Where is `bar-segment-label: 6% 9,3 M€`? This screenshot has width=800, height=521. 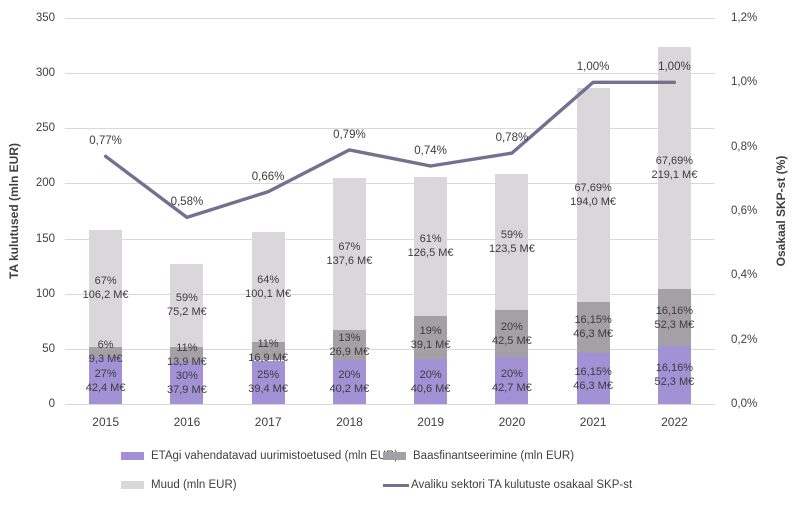
bar-segment-label: 6% 9,3 M€ is located at coordinates (105, 352).